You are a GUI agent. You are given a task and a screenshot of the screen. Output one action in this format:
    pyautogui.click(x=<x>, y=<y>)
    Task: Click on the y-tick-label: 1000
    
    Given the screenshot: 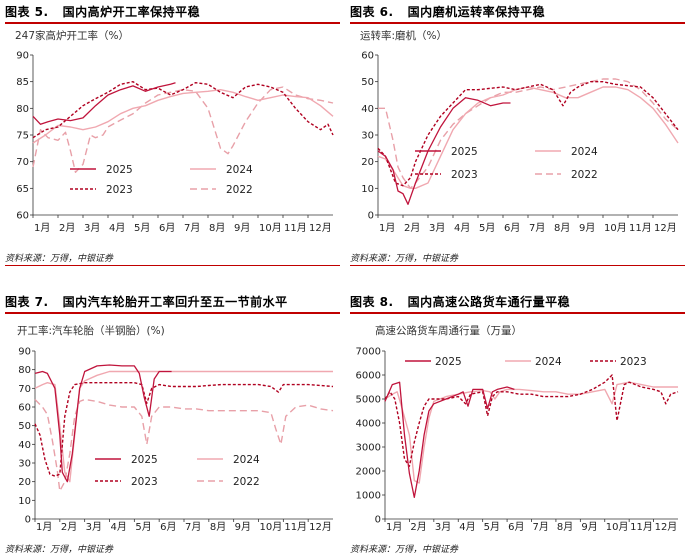 What is the action you would take?
    pyautogui.click(x=368, y=496)
    